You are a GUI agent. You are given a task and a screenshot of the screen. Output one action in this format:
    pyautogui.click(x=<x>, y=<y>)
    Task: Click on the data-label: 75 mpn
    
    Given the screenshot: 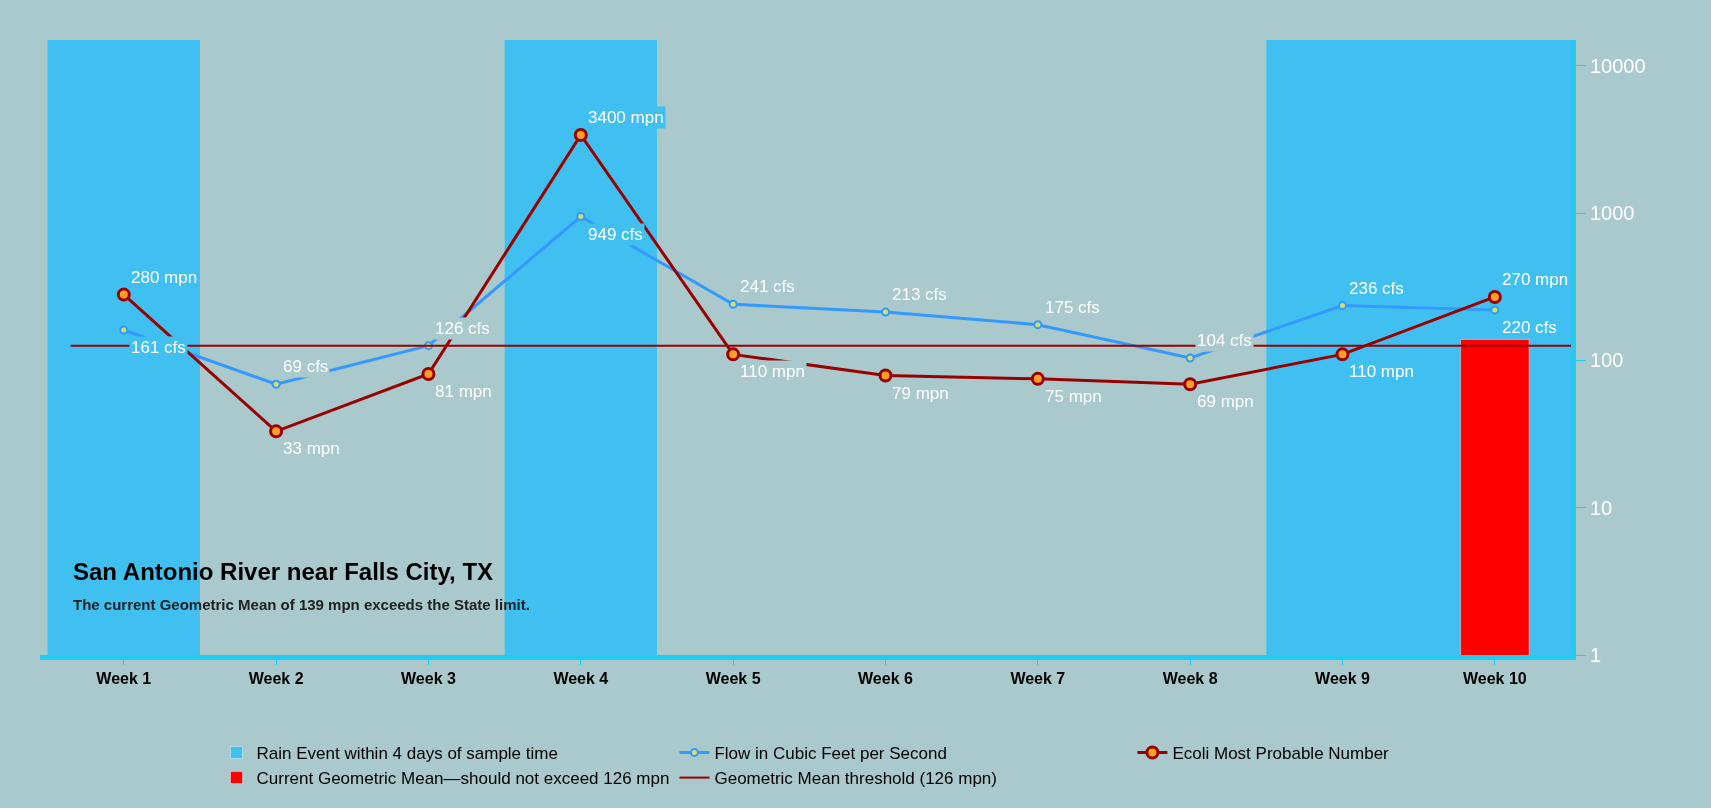 What is the action you would take?
    pyautogui.click(x=1073, y=396)
    